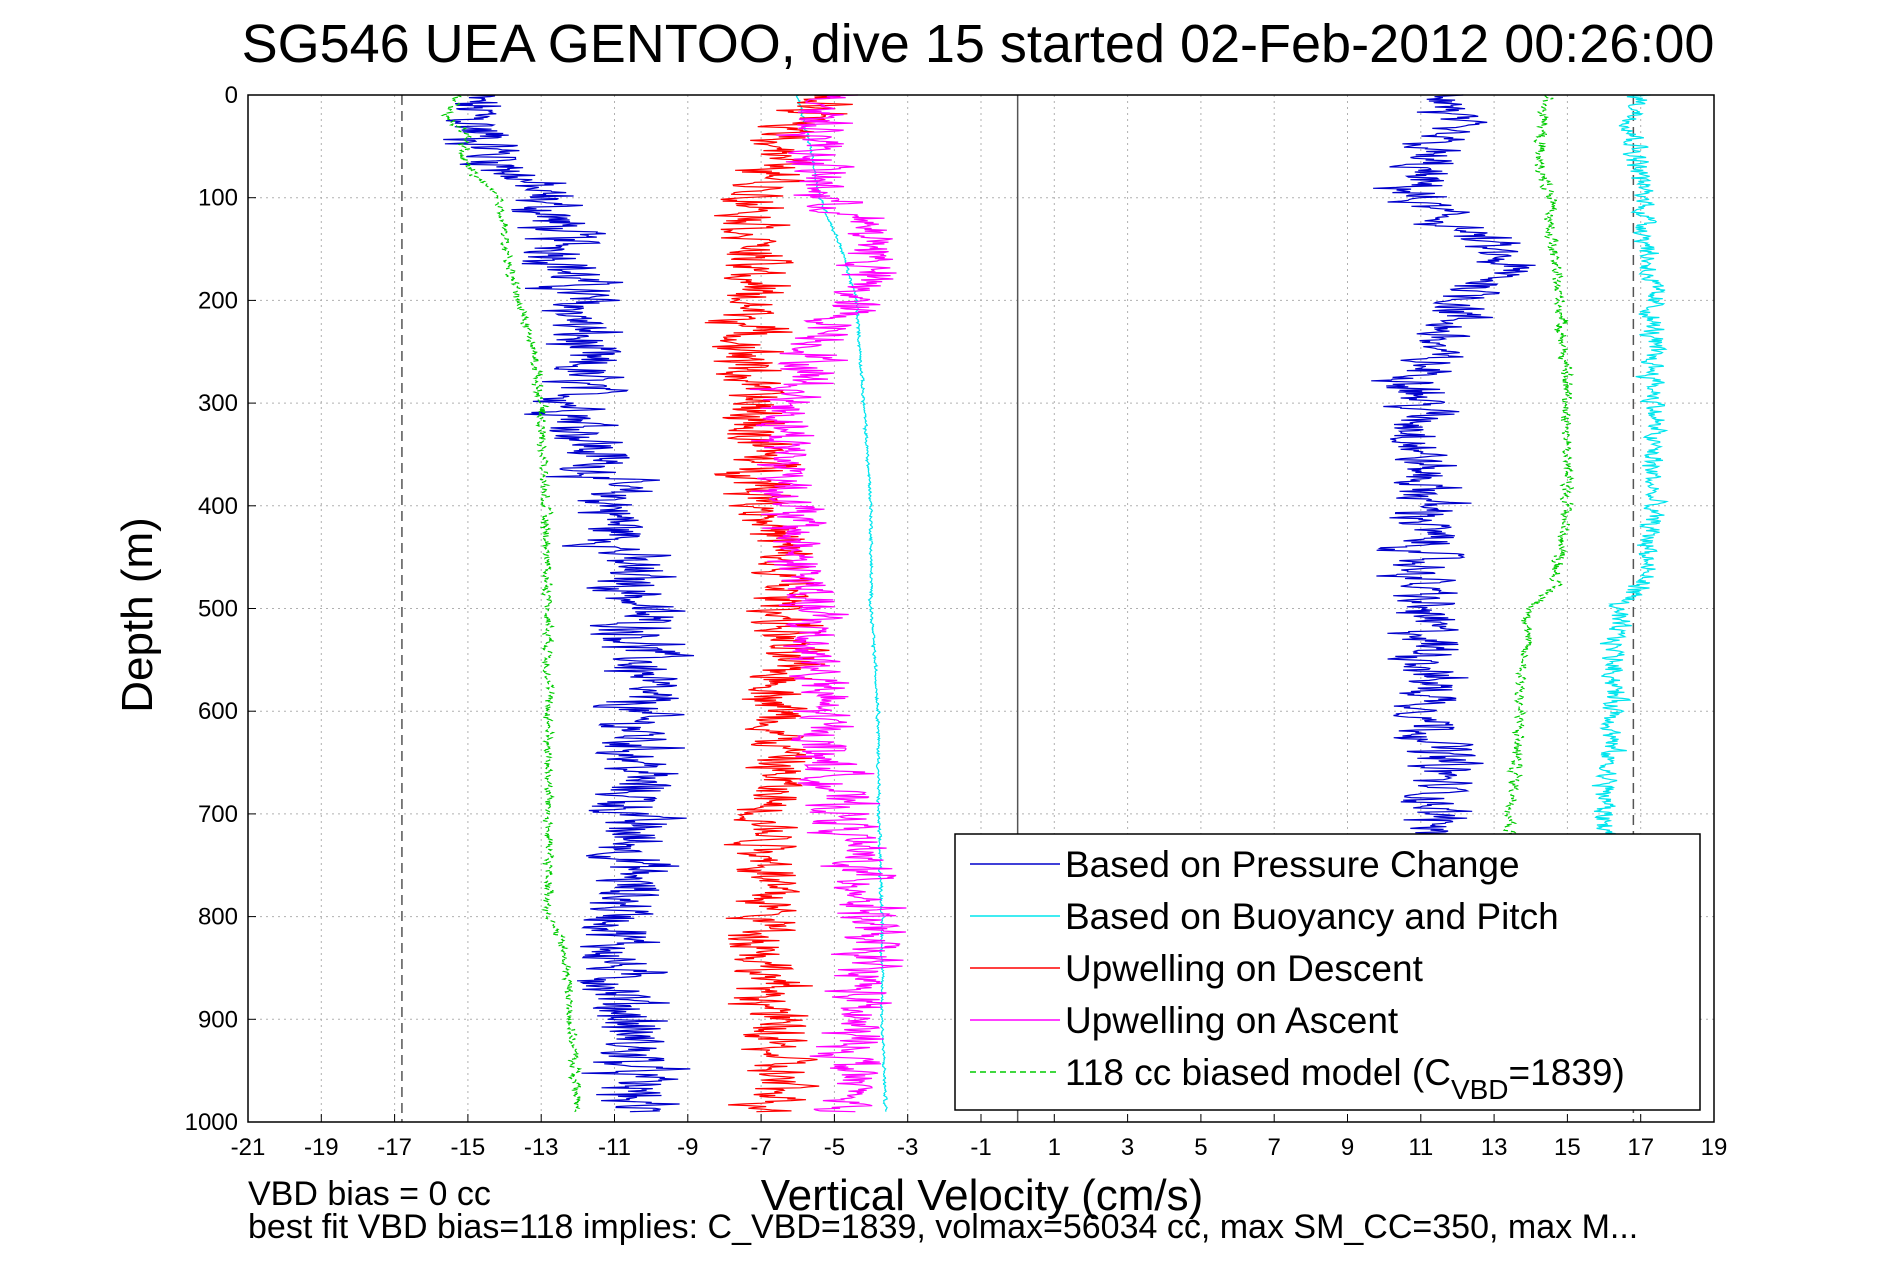 The width and height of the screenshot is (1891, 1262). I want to click on legend-label: 118 cc biased model (CVBD=1839), so click(1345, 1078).